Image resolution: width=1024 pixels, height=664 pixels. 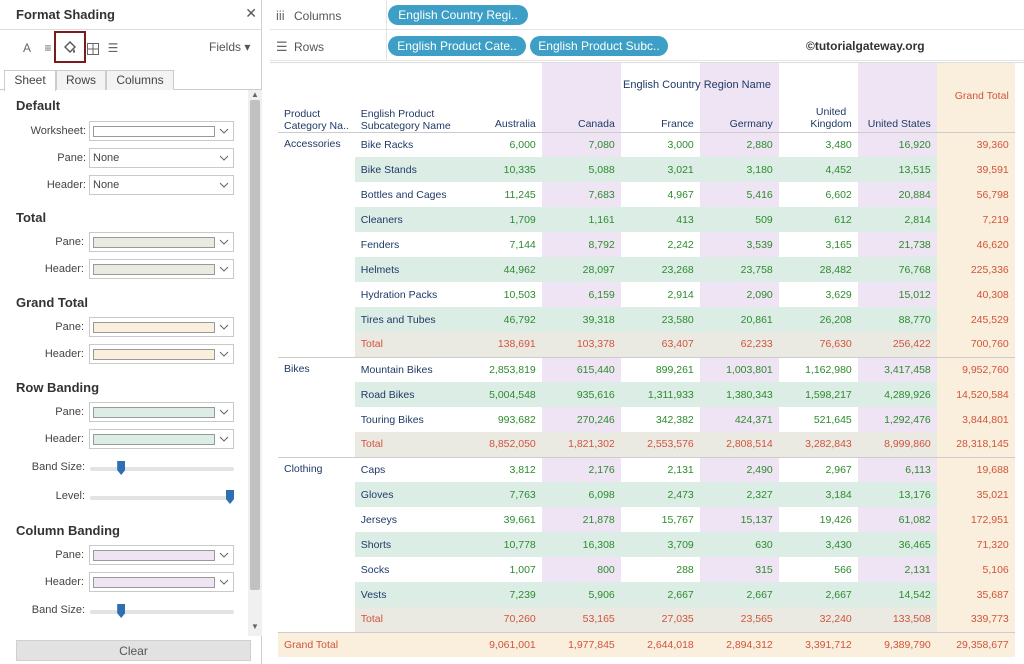 What do you see at coordinates (161, 555) in the screenshot?
I see `column-banding-pane-dropdown` at bounding box center [161, 555].